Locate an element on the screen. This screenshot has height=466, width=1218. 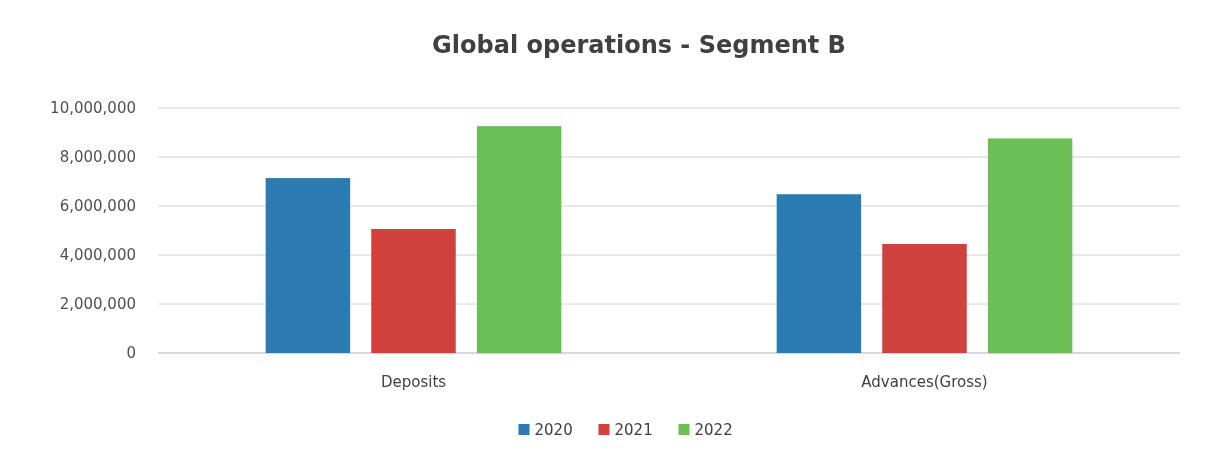
y-tick-label: 4,000,000 is located at coordinates (97, 255).